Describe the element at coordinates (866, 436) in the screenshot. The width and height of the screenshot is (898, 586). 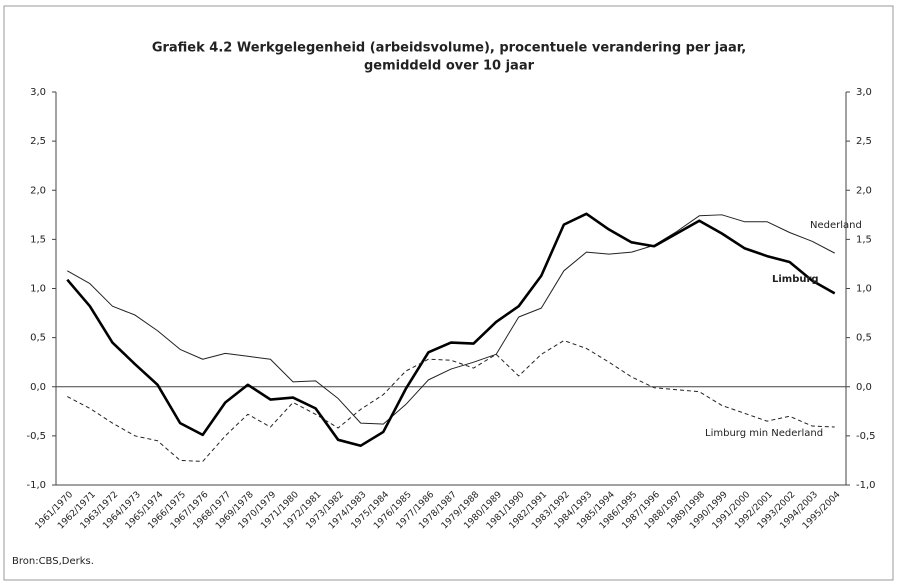
I see `y2-tick-label: -0,5` at that location.